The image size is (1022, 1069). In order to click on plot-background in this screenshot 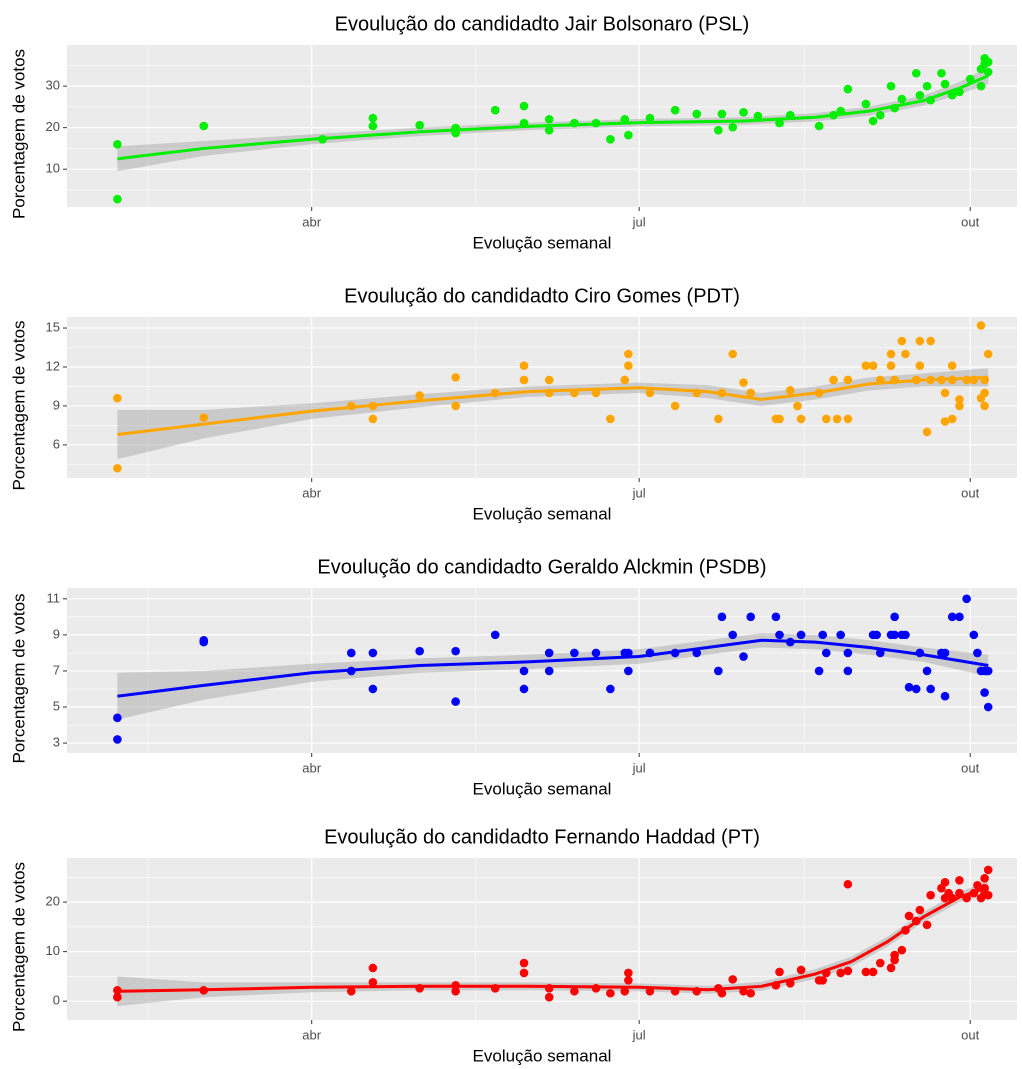, I will do `click(542, 939)`.